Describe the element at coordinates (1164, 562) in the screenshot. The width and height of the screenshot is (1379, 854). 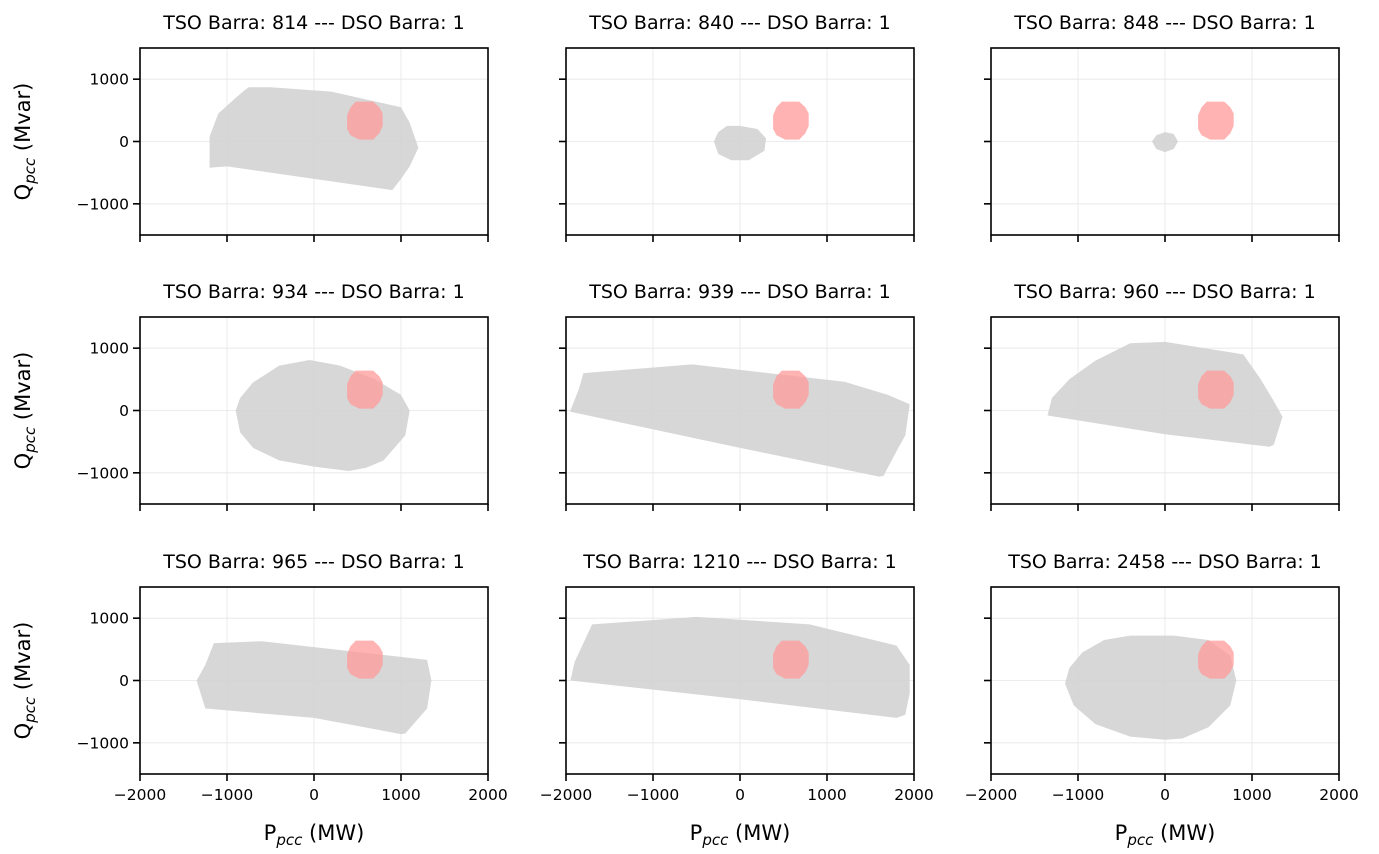
I see `subplot-title: TSO Barra: 2458 --- DSO Barra: 1` at that location.